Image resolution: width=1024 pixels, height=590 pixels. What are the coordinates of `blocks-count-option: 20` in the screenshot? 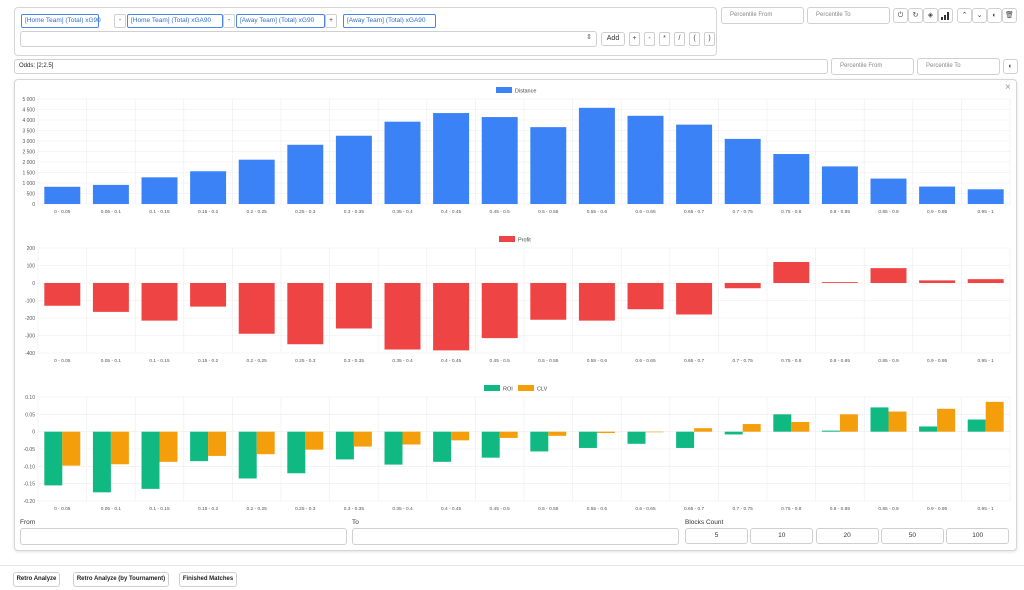 It's located at (847, 536).